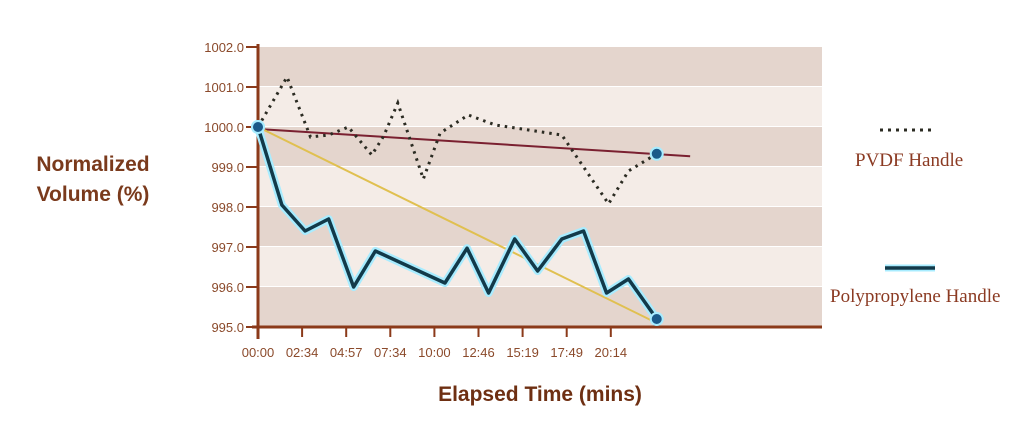 The width and height of the screenshot is (1035, 426). I want to click on y-tick-label: 998.0, so click(227, 207).